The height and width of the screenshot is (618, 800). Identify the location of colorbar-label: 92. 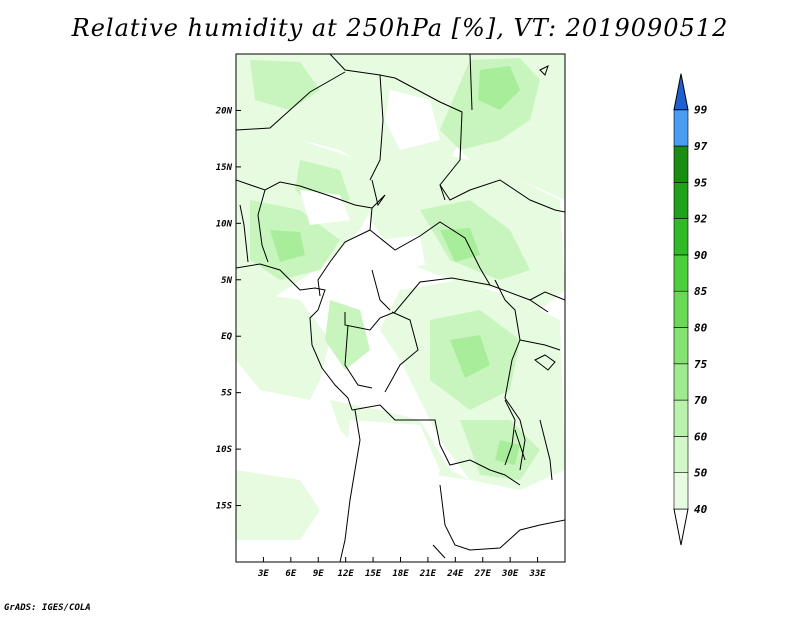
(701, 219).